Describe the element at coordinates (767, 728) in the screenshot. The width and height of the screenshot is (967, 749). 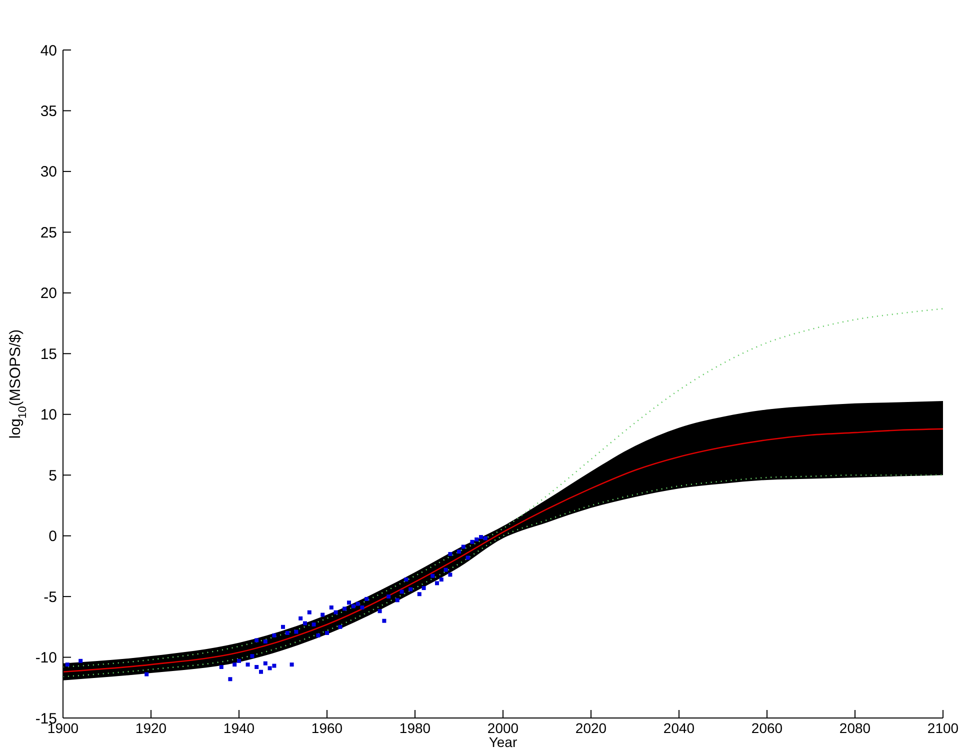
I see `x-tick-label: 2060` at that location.